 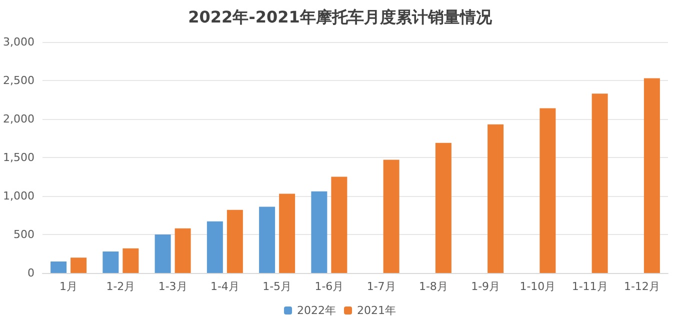 I want to click on y-tick-label: 2,500, so click(x=18, y=80).